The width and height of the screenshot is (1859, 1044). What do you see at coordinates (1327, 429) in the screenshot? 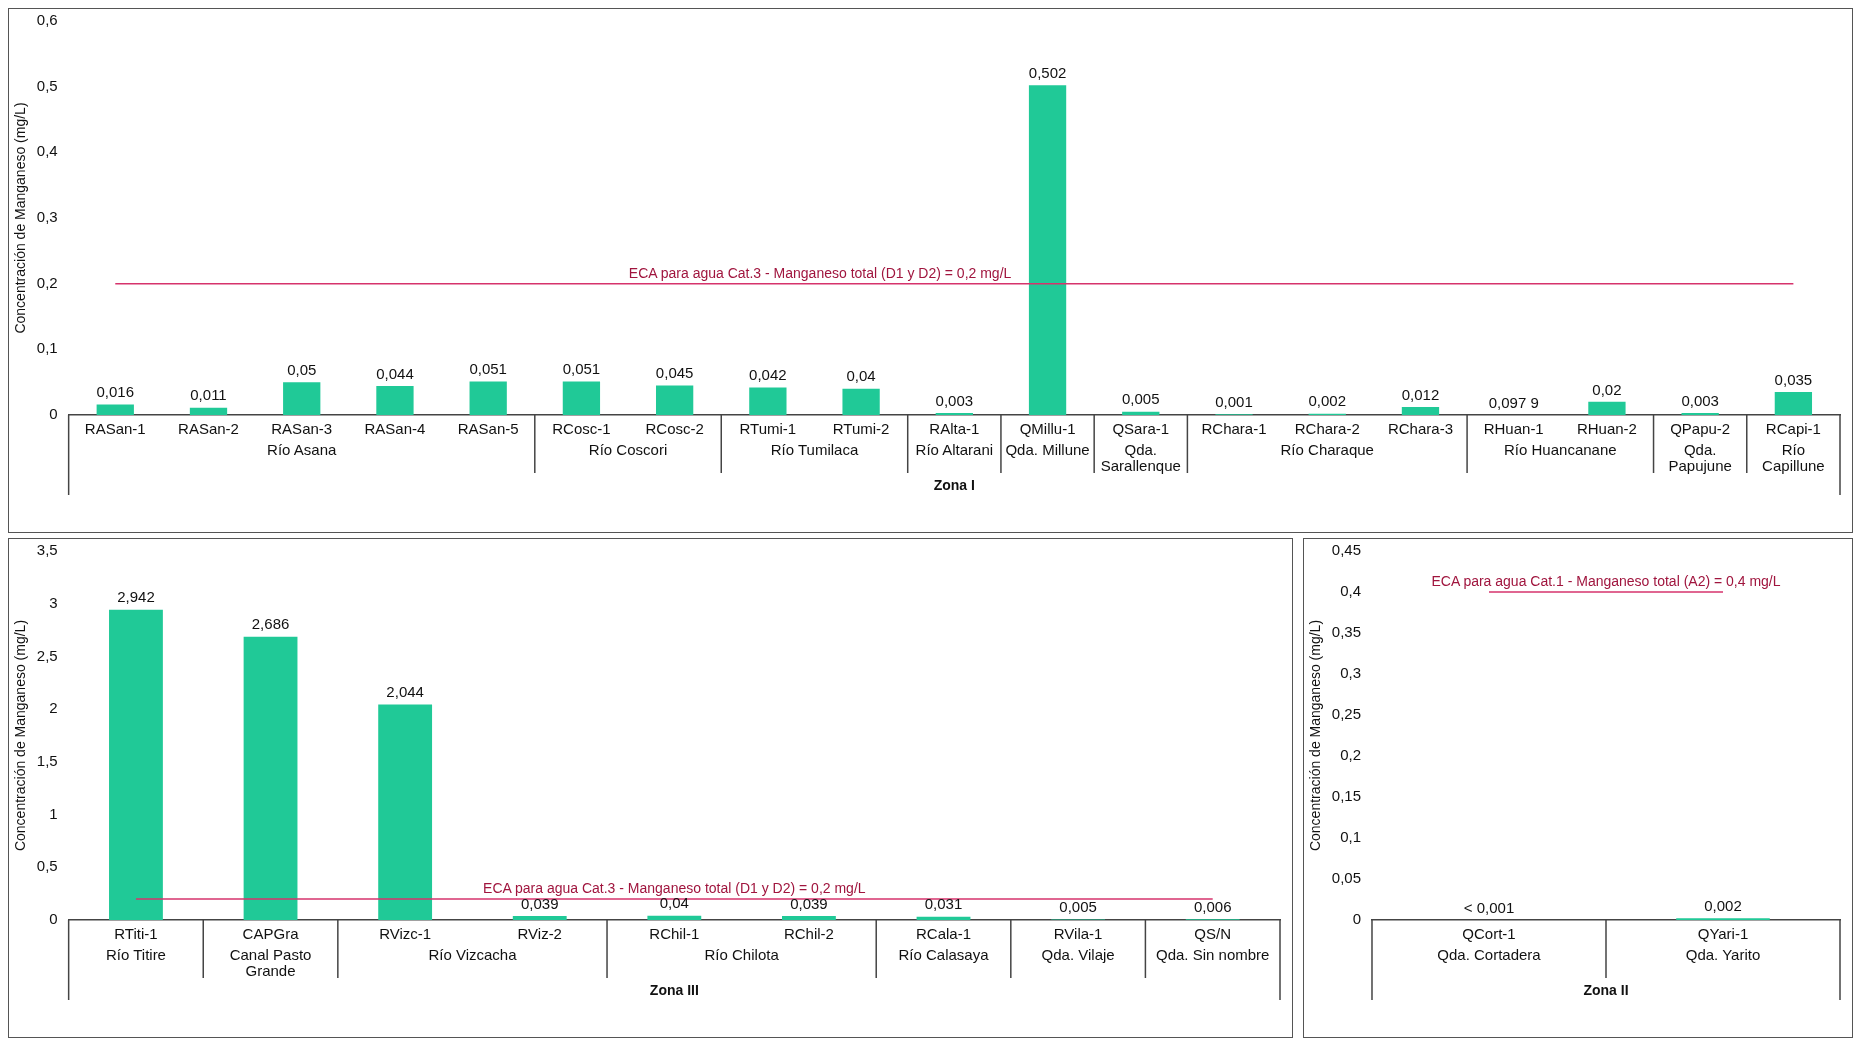
I see `x-tick-label: RChara-2` at bounding box center [1327, 429].